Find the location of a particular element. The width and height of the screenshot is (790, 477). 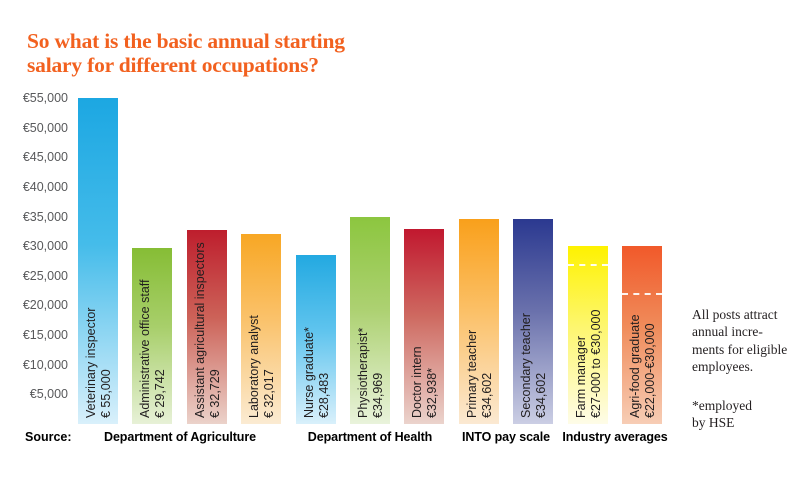

y-tick-label: €55,000 is located at coordinates (45, 98).